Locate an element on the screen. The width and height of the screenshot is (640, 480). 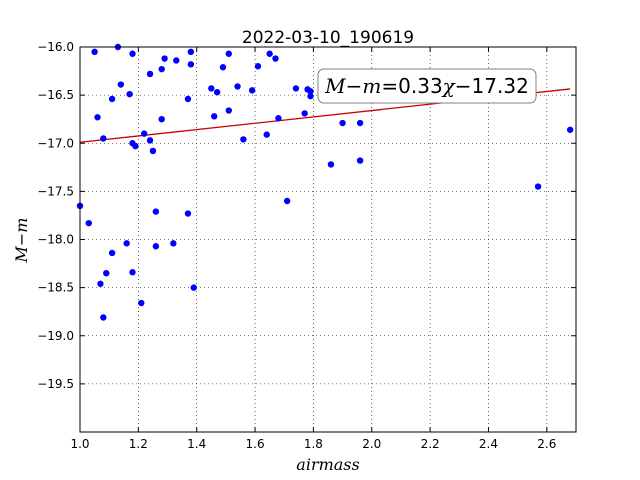
x-tick-label: 1.0 is located at coordinates (79, 444).